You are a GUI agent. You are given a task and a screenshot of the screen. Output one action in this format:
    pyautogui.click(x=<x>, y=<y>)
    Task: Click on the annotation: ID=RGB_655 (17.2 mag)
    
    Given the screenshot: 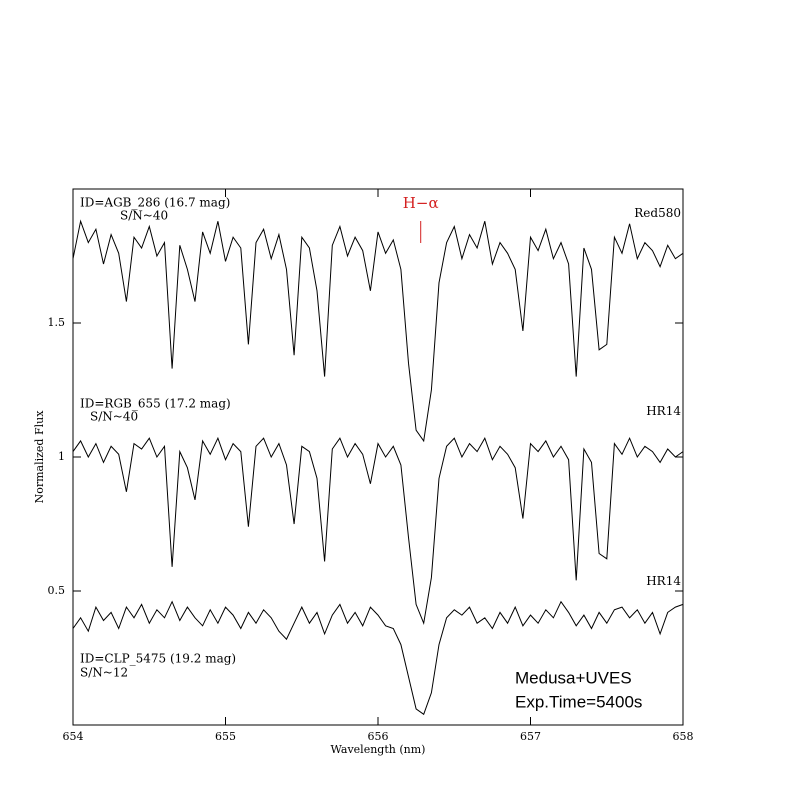 What is the action you would take?
    pyautogui.click(x=155, y=404)
    